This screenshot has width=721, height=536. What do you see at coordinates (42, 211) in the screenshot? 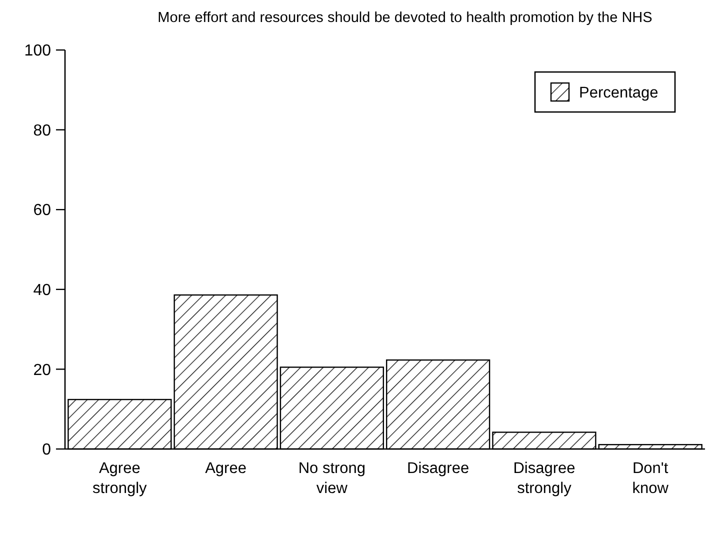
I see `y-tick-label: 60` at bounding box center [42, 211].